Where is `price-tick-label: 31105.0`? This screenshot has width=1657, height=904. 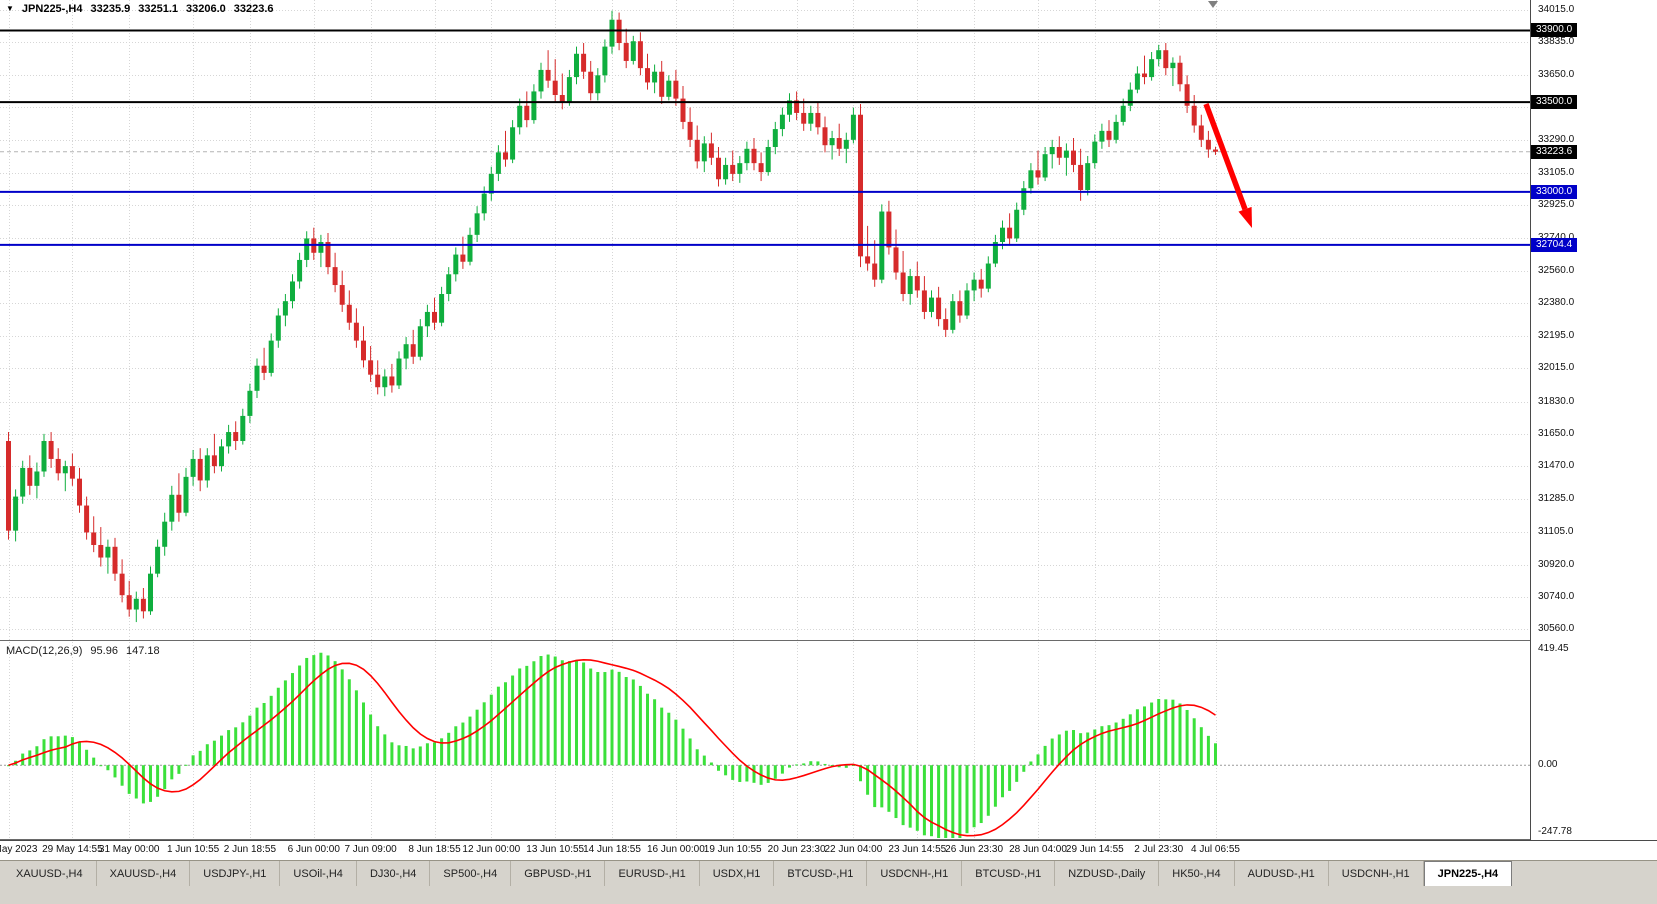
price-tick-label: 31105.0 is located at coordinates (1556, 531).